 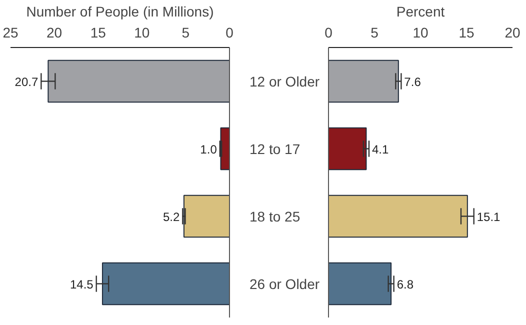 I want to click on x-axis-title: Number of People (in Millions), so click(x=120, y=12).